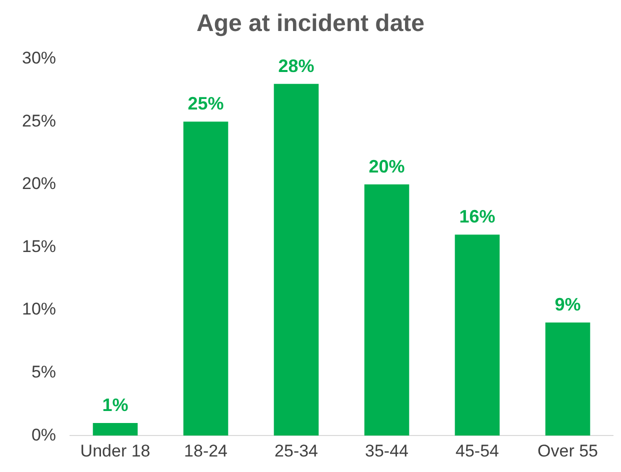 The height and width of the screenshot is (472, 621). I want to click on data-label: 28%, so click(296, 66).